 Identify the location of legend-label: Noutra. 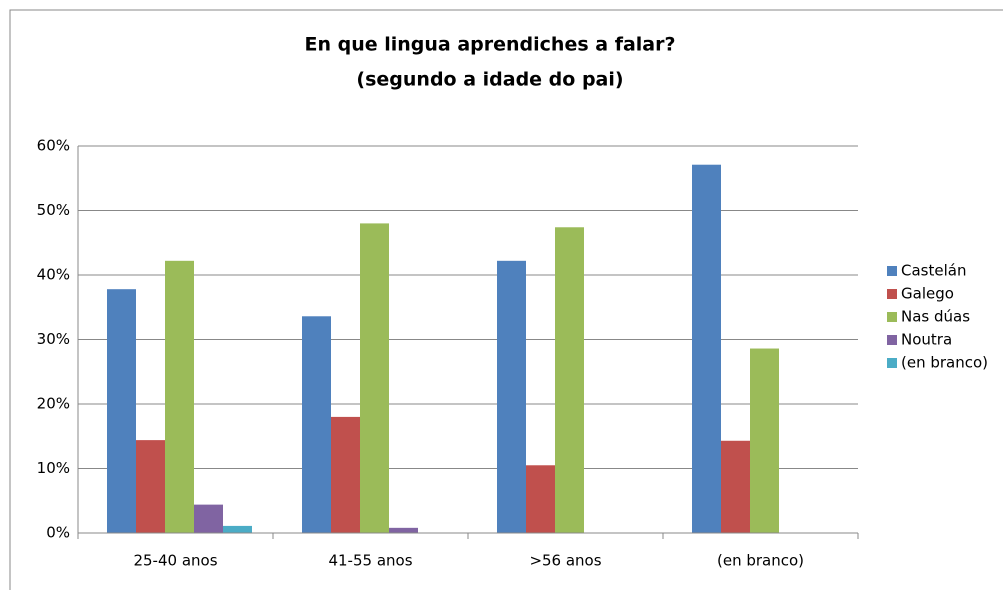
(926, 340).